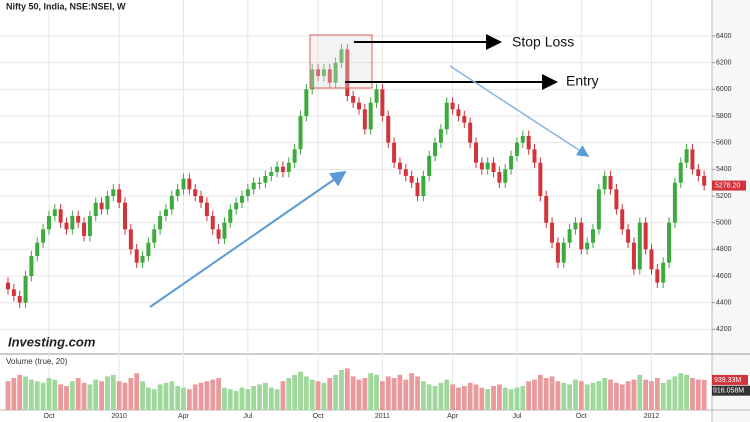 This screenshot has width=750, height=422. Describe the element at coordinates (724, 143) in the screenshot. I see `y-tick-label: 5600` at that location.